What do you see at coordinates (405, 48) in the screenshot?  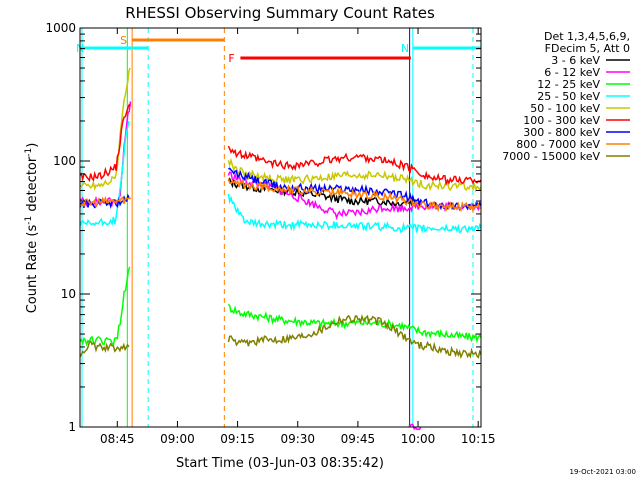 I see `annotation-label: N` at bounding box center [405, 48].